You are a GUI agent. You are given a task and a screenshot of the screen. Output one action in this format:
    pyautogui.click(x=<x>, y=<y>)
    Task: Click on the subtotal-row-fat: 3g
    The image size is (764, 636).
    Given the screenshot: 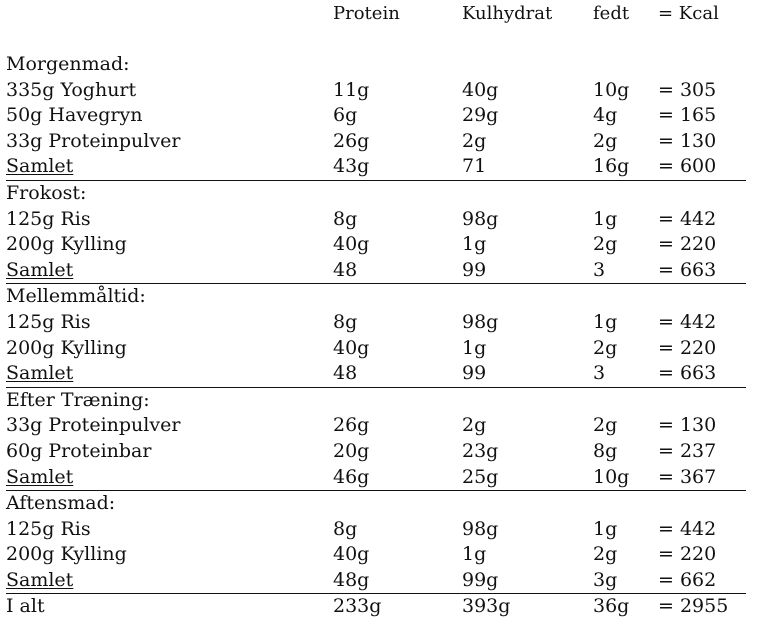 What is the action you would take?
    pyautogui.click(x=605, y=579)
    